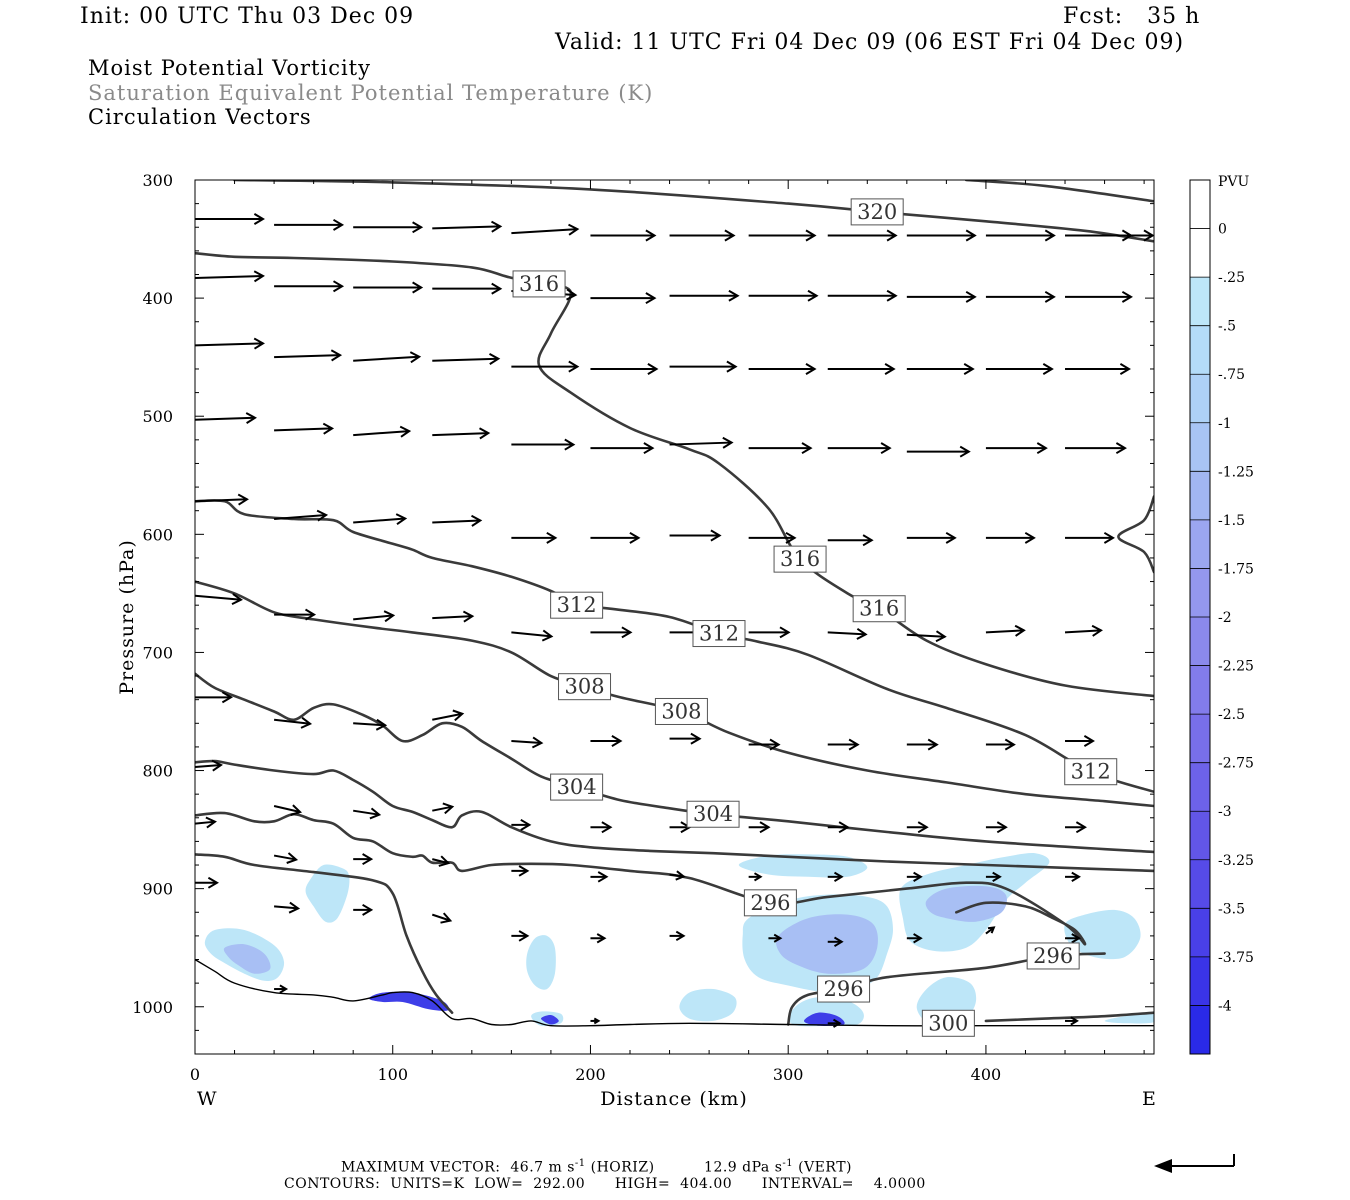 The height and width of the screenshot is (1200, 1350). What do you see at coordinates (157, 534) in the screenshot?
I see `y-tick-label-3: 600` at bounding box center [157, 534].